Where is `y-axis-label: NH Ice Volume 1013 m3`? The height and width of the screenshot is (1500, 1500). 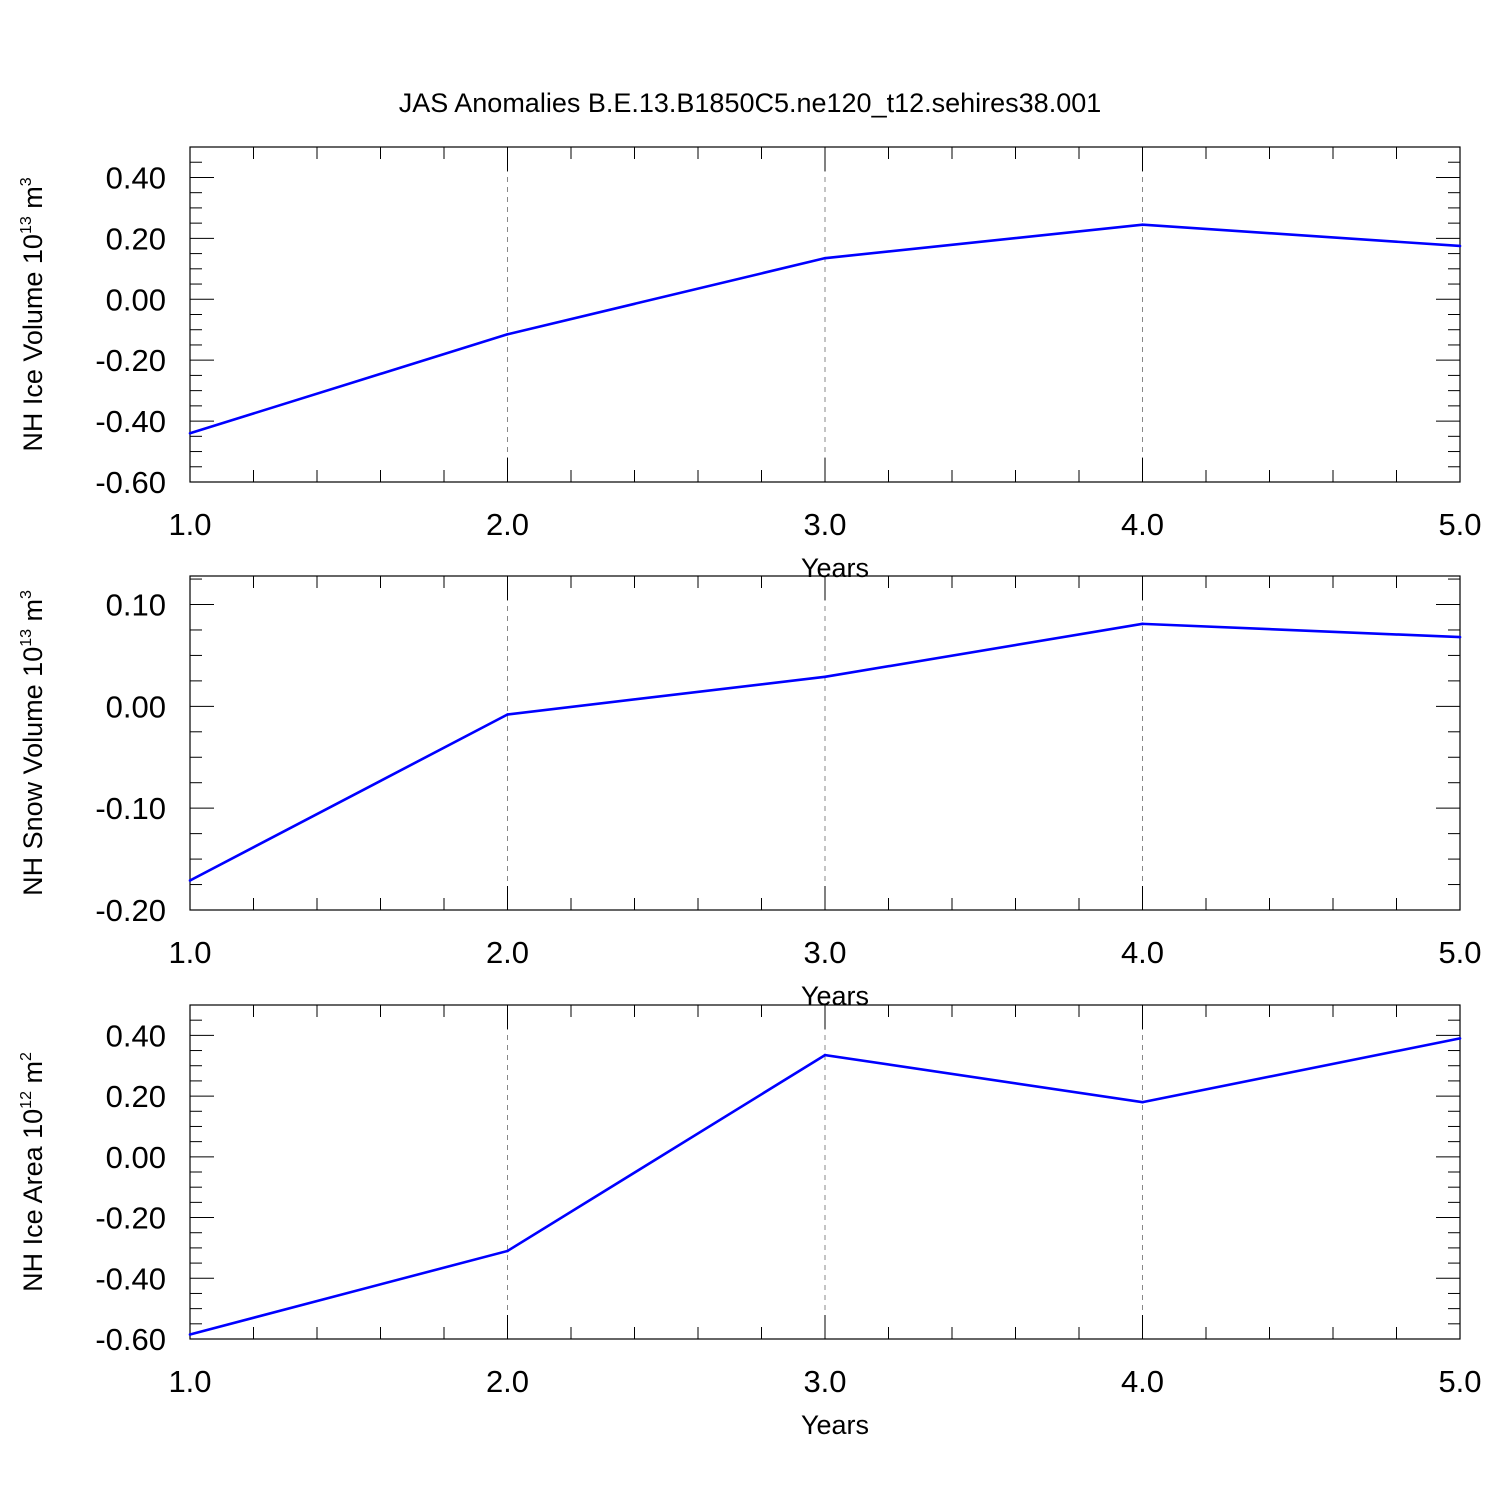 y-axis-label: NH Ice Volume 1013 m3 is located at coordinates (33, 314).